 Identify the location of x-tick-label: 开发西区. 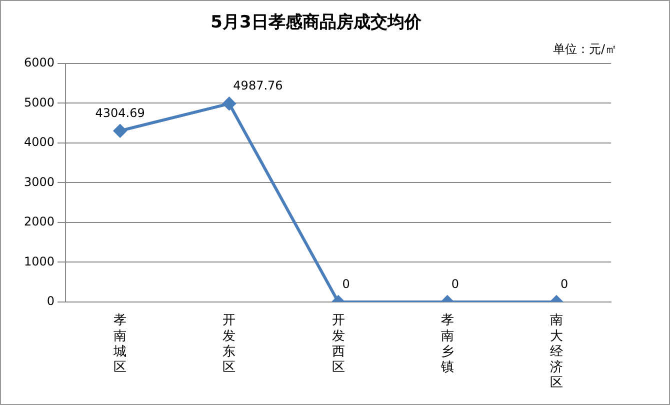
(338, 344).